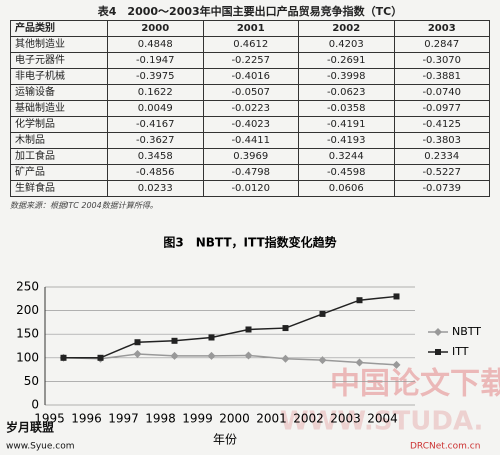 The width and height of the screenshot is (500, 455). I want to click on table-source: 数据来源：根据ITC 2004数据计算所得。, so click(84, 205).